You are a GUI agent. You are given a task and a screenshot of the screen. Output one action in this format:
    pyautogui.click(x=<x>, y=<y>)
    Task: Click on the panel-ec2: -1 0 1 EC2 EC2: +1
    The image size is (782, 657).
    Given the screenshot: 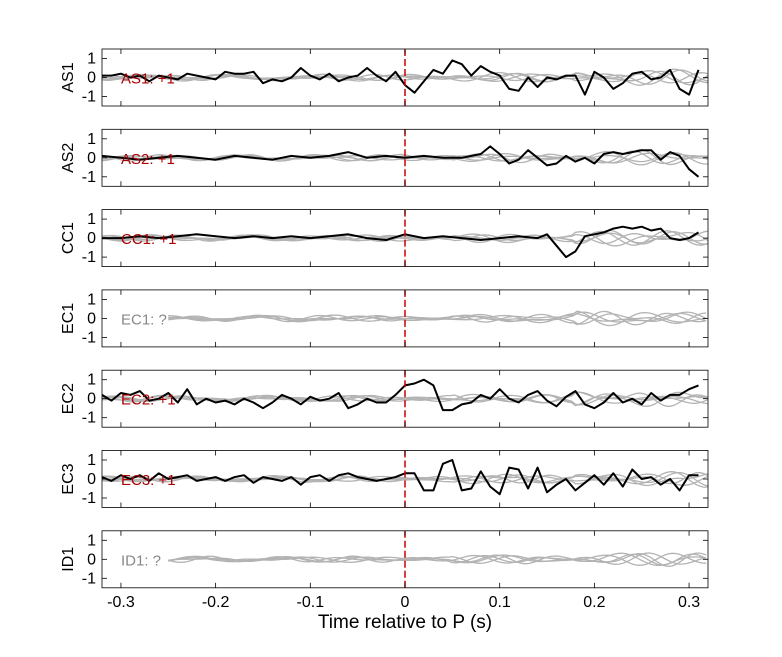 What is the action you would take?
    pyautogui.click(x=384, y=398)
    